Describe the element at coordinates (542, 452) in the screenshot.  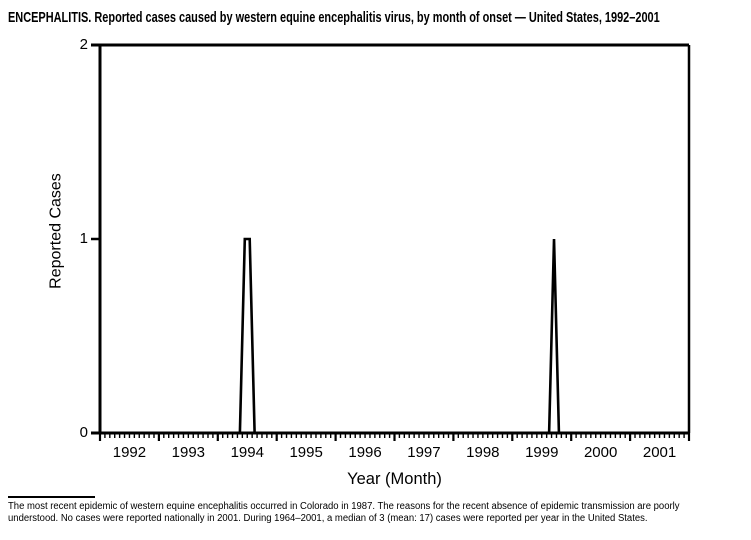
I see `x-tick-label: 1999` at that location.